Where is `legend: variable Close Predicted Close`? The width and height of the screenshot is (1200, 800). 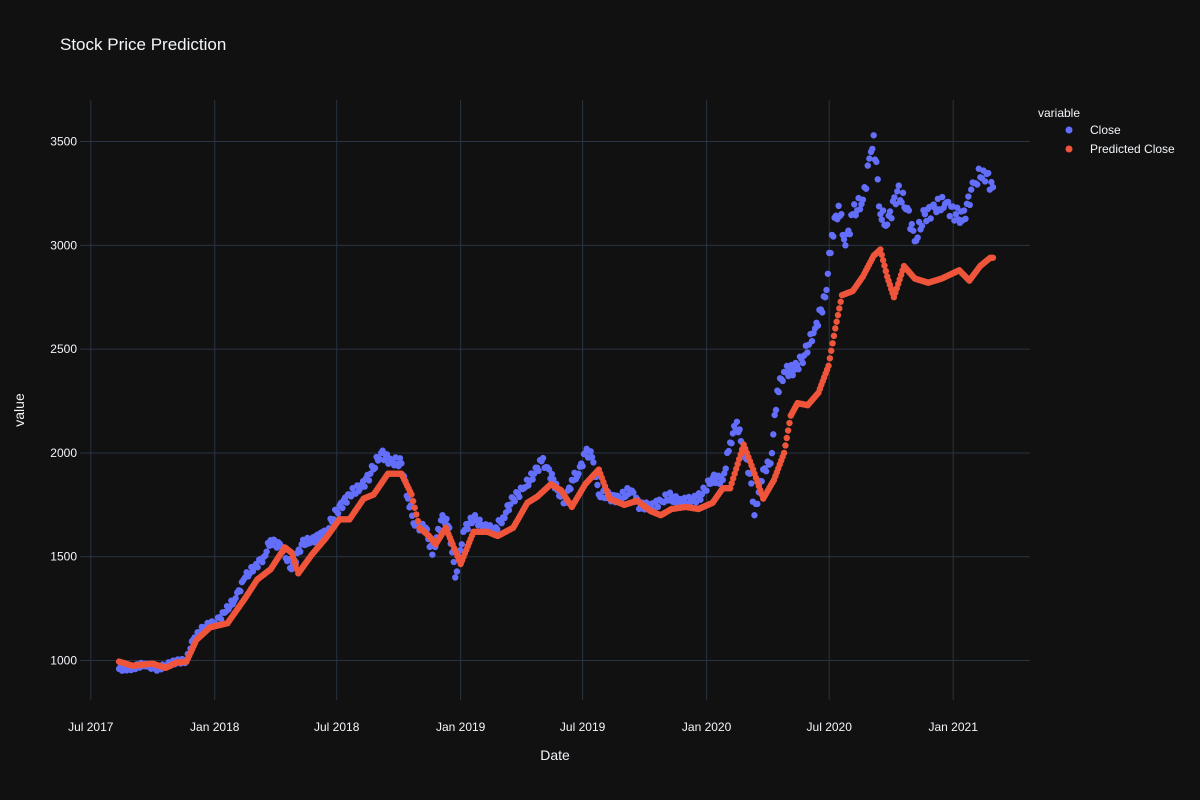 legend: variable Close Predicted Close is located at coordinates (1106, 131).